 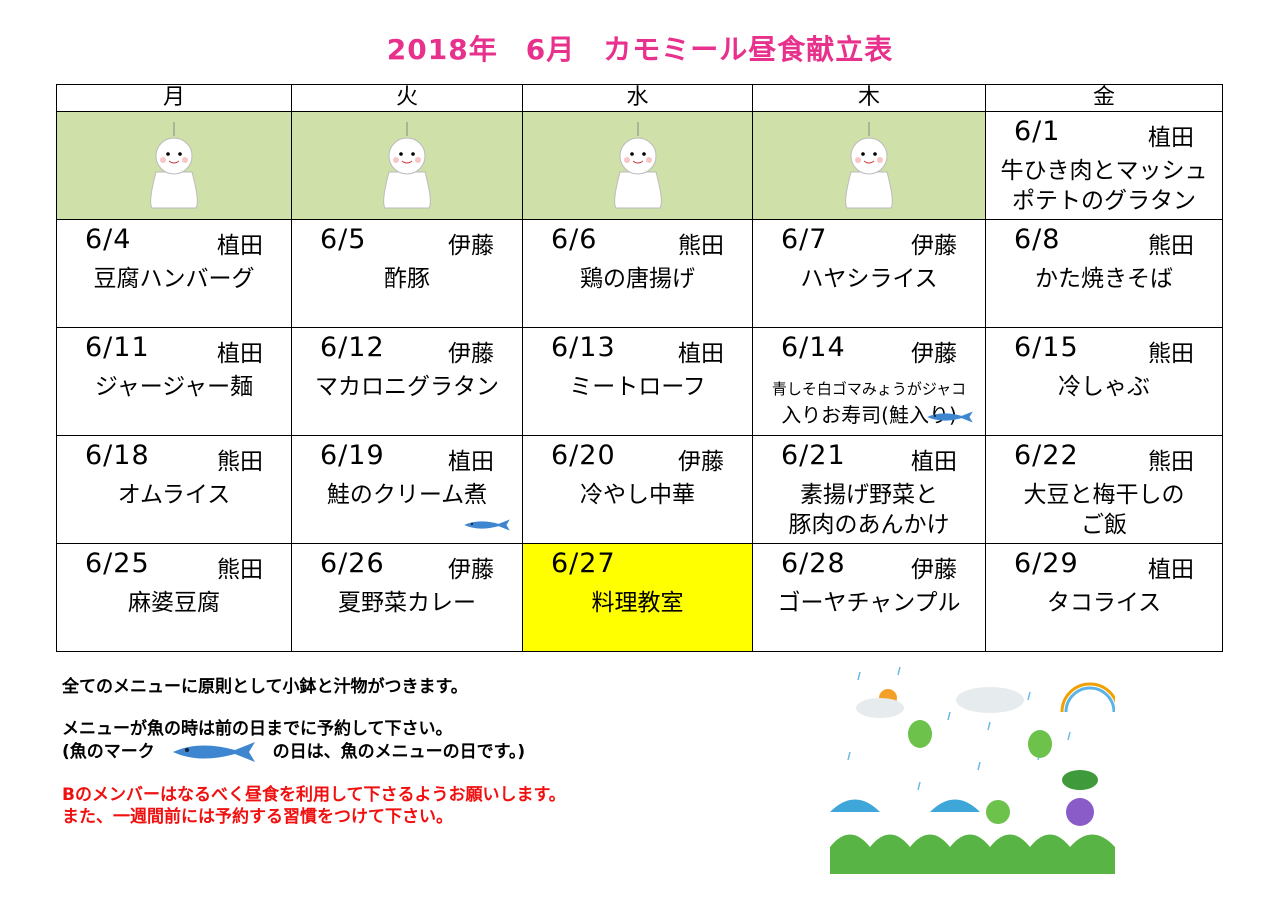 What do you see at coordinates (117, 347) in the screenshot?
I see `day-date: 6/11` at bounding box center [117, 347].